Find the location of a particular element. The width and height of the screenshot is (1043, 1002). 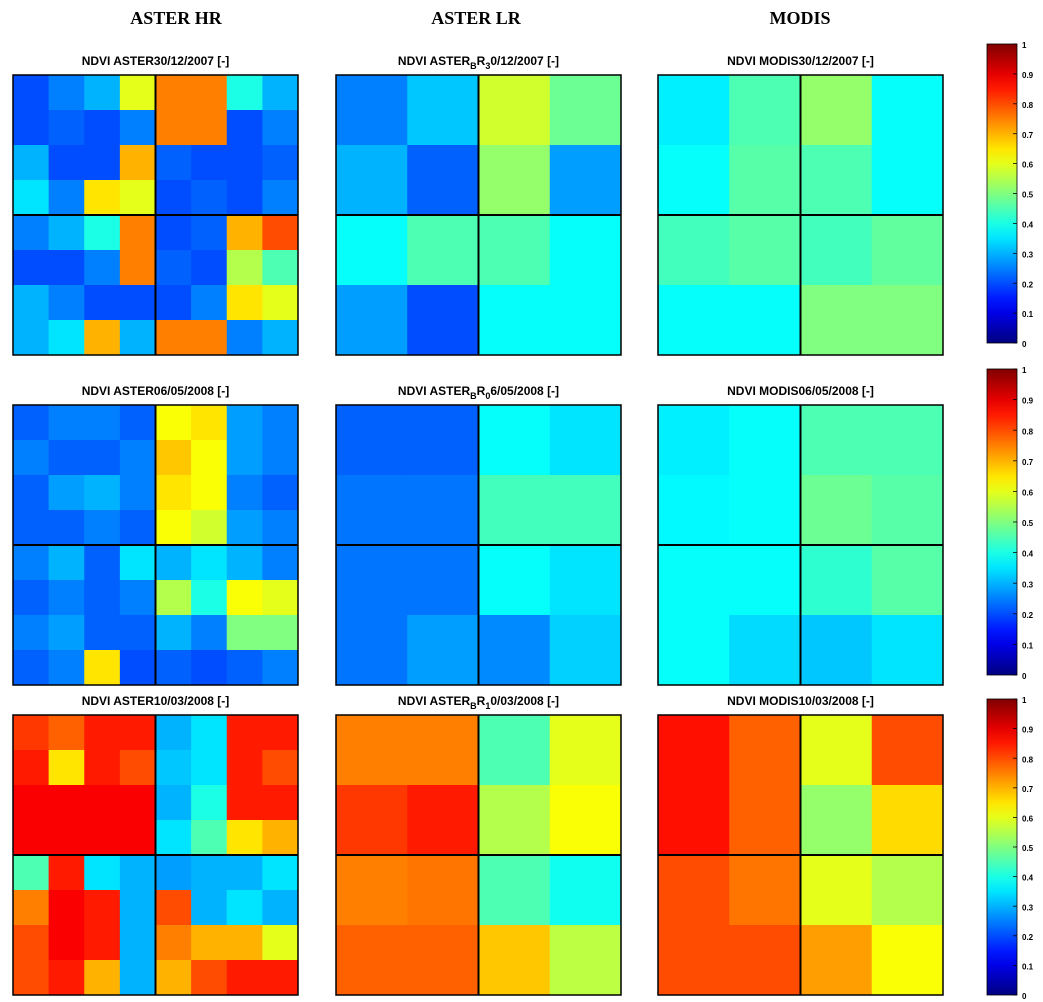

colorbar-tick-label: 0 is located at coordinates (1024, 996).